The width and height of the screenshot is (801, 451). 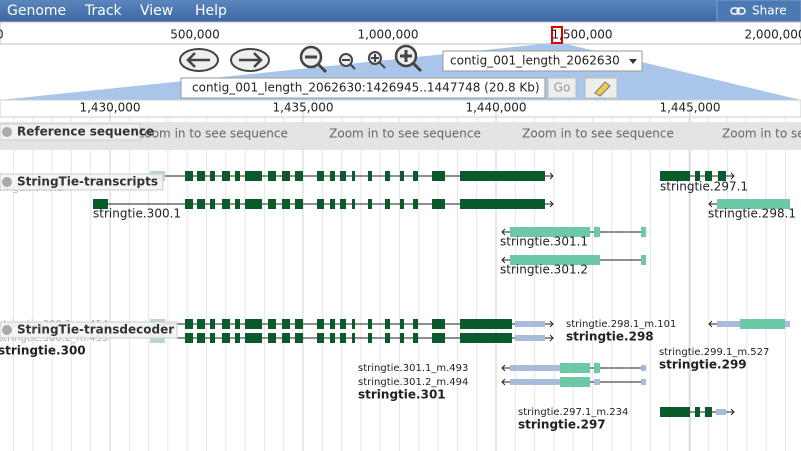 I want to click on overview-ruler, so click(x=400, y=33).